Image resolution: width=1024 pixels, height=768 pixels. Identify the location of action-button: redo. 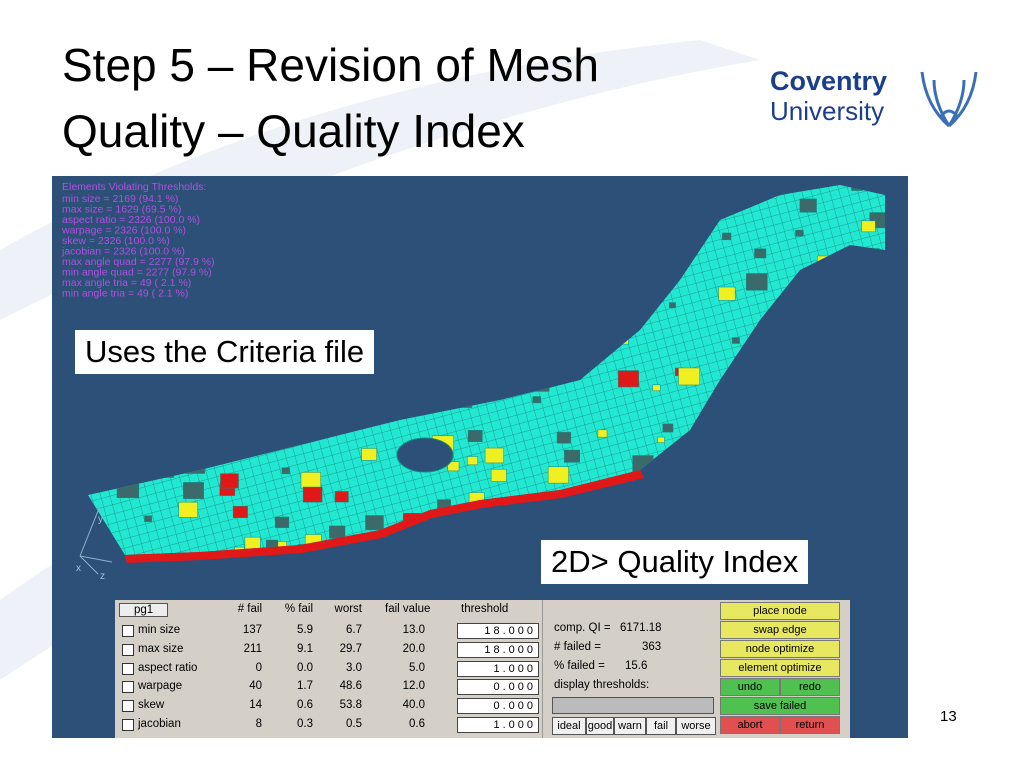
(810, 687).